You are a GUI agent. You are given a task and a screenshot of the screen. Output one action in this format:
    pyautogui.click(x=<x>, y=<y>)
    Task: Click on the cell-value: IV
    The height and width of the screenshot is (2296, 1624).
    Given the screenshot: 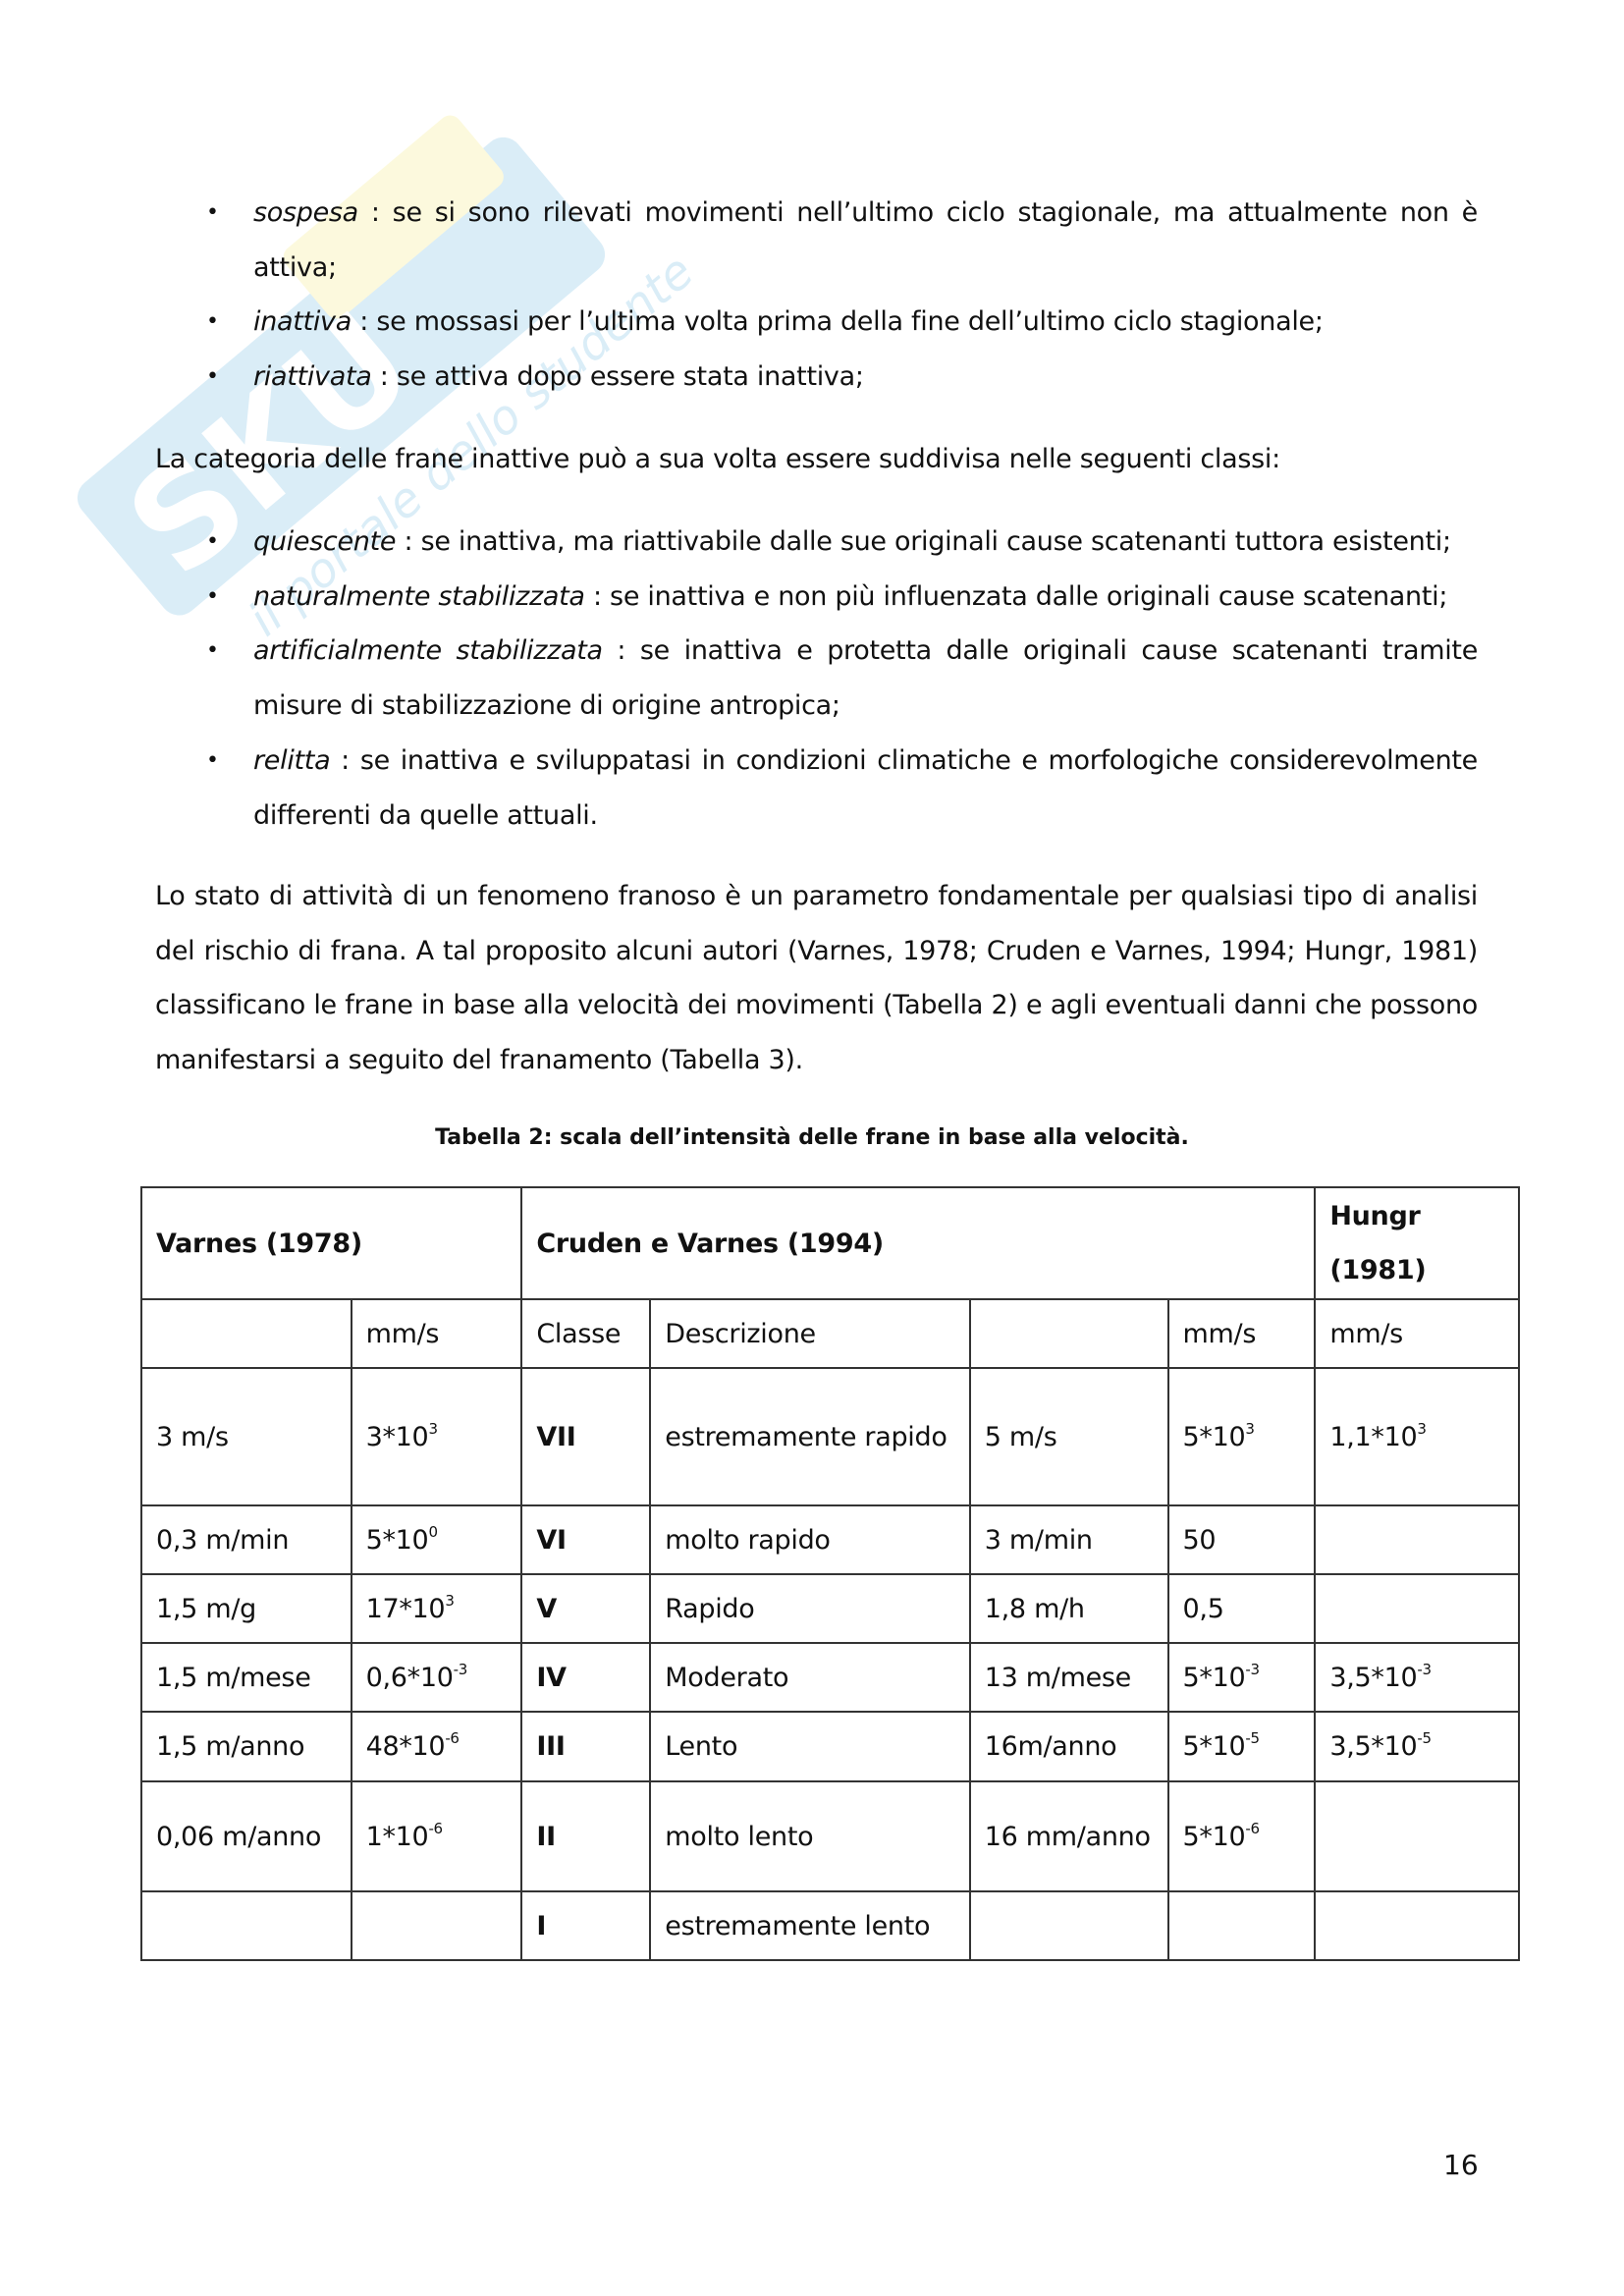 What is the action you would take?
    pyautogui.click(x=551, y=1677)
    